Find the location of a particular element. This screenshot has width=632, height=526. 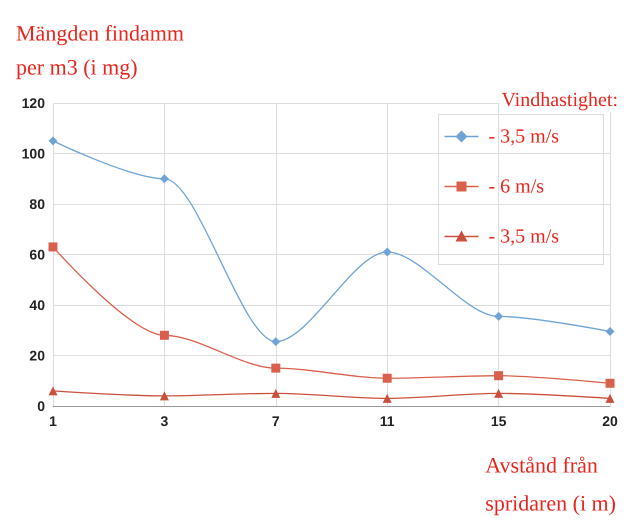

y-tick-label: 80 is located at coordinates (37, 204).